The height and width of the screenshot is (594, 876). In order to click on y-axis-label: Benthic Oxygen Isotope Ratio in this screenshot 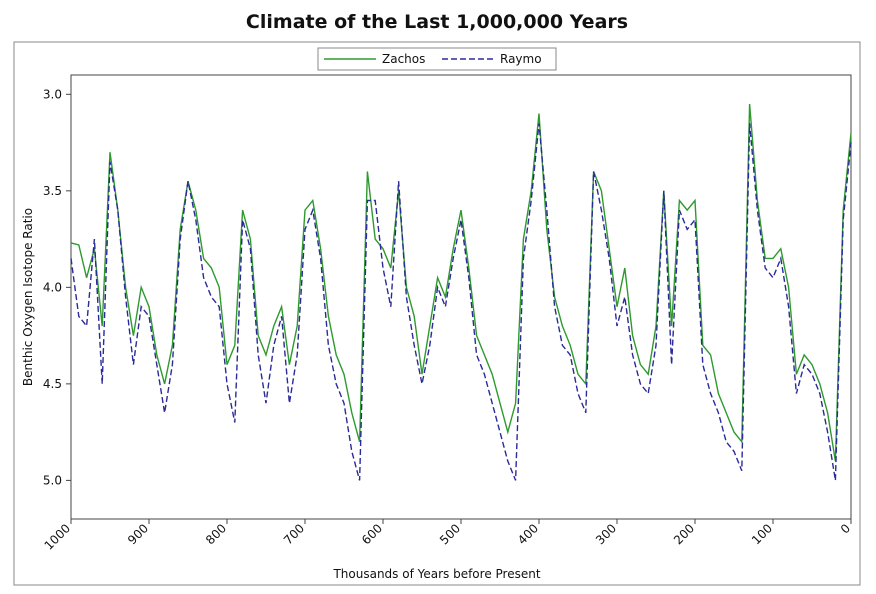, I will do `click(28, 297)`.